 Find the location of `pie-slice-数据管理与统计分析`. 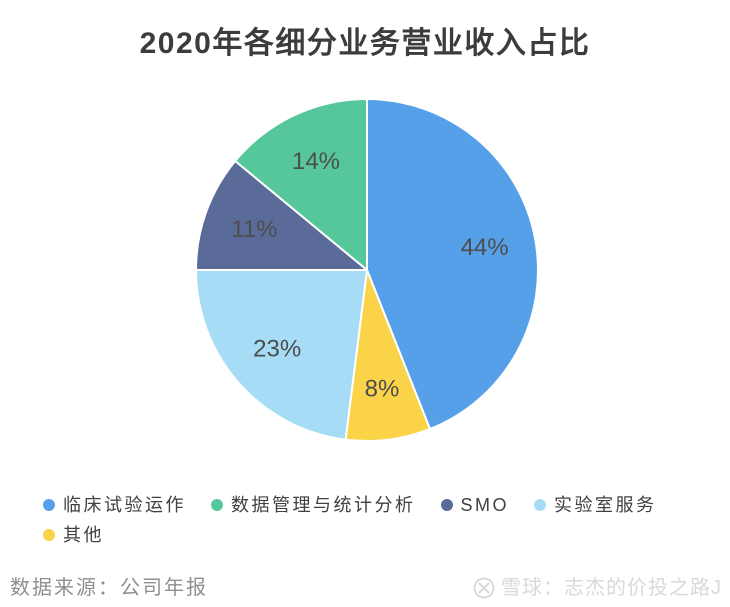

pie-slice-数据管理与统计分析 is located at coordinates (301, 184).